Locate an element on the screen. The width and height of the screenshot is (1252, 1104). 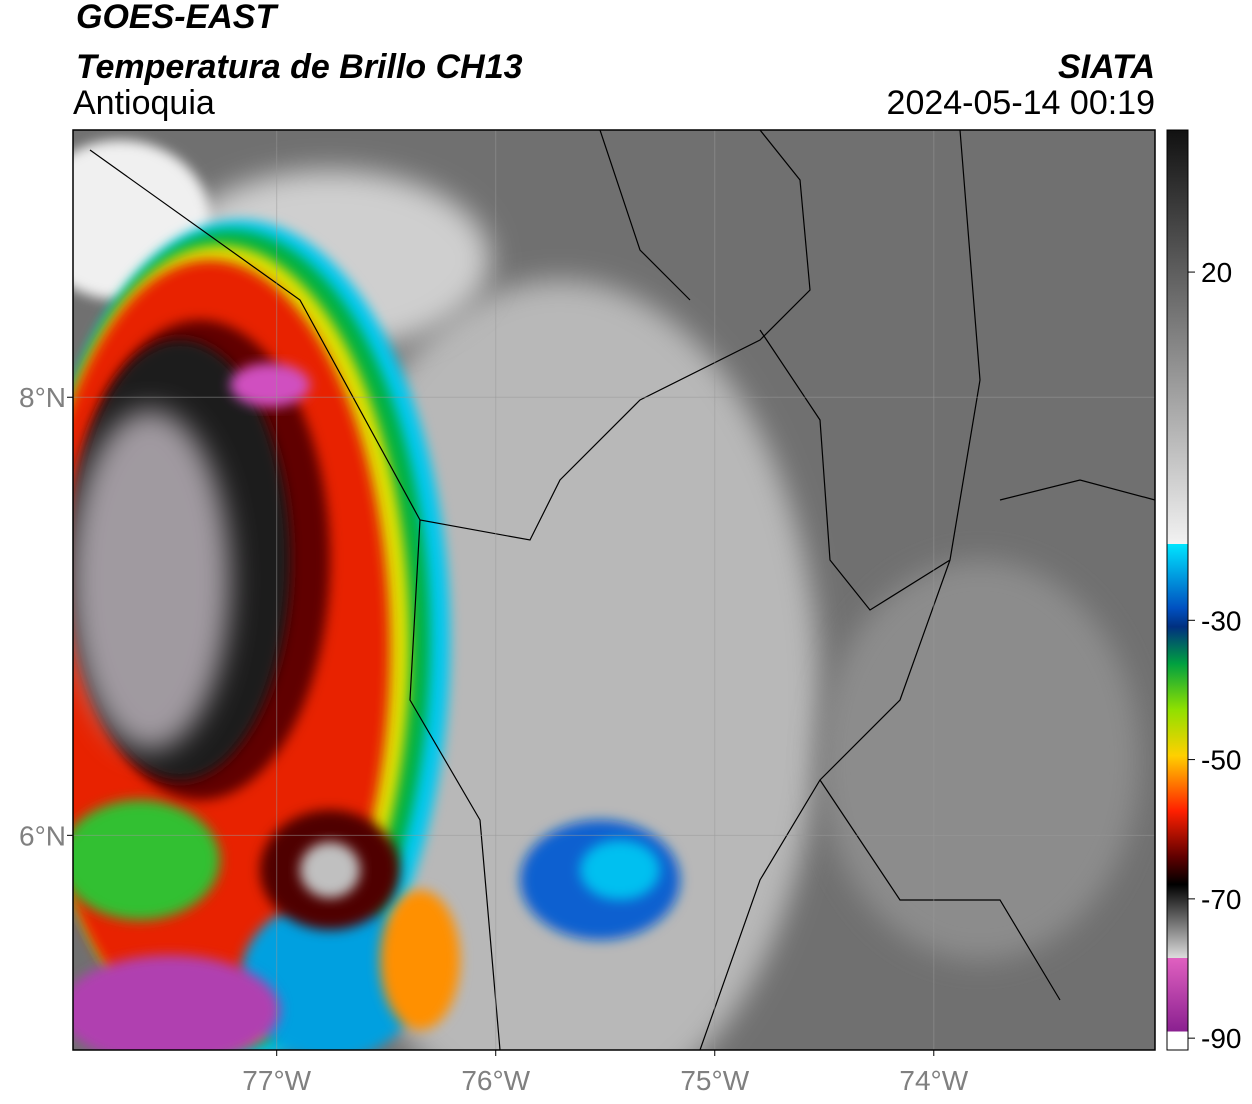
datetime: 2024-05-14 00:19 is located at coordinates (1021, 103).